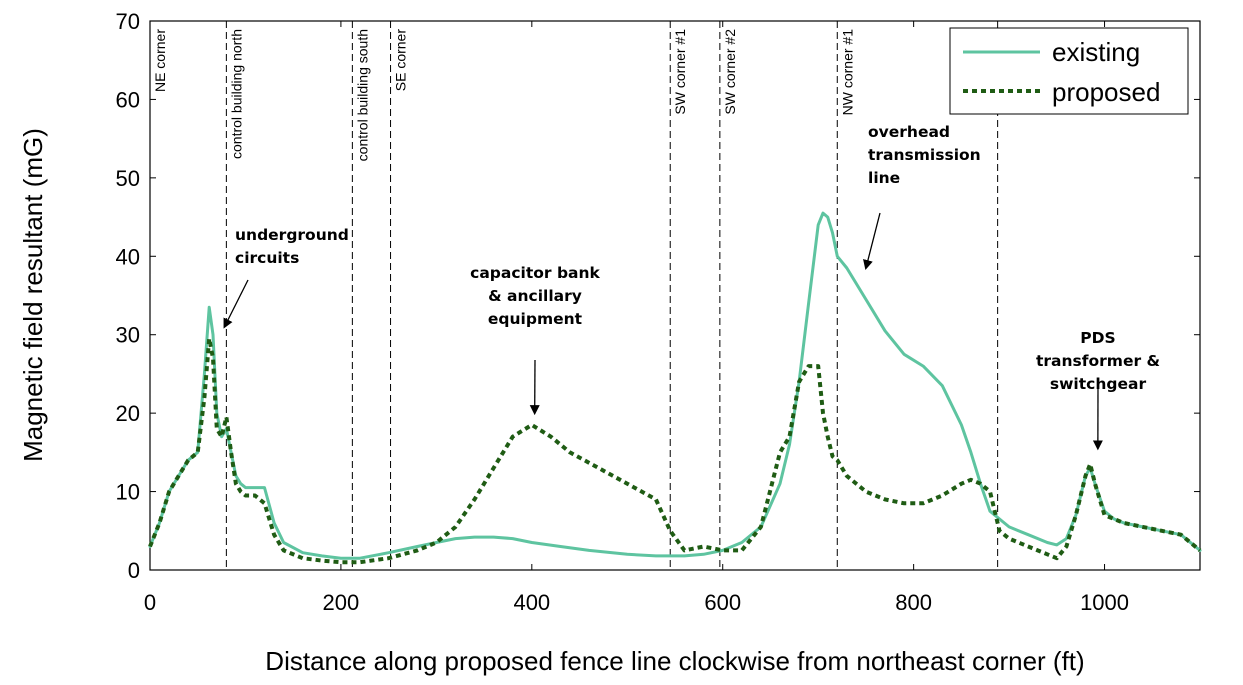 This screenshot has width=1243, height=685. What do you see at coordinates (128, 21) in the screenshot?
I see `y-tick-label: 70` at bounding box center [128, 21].